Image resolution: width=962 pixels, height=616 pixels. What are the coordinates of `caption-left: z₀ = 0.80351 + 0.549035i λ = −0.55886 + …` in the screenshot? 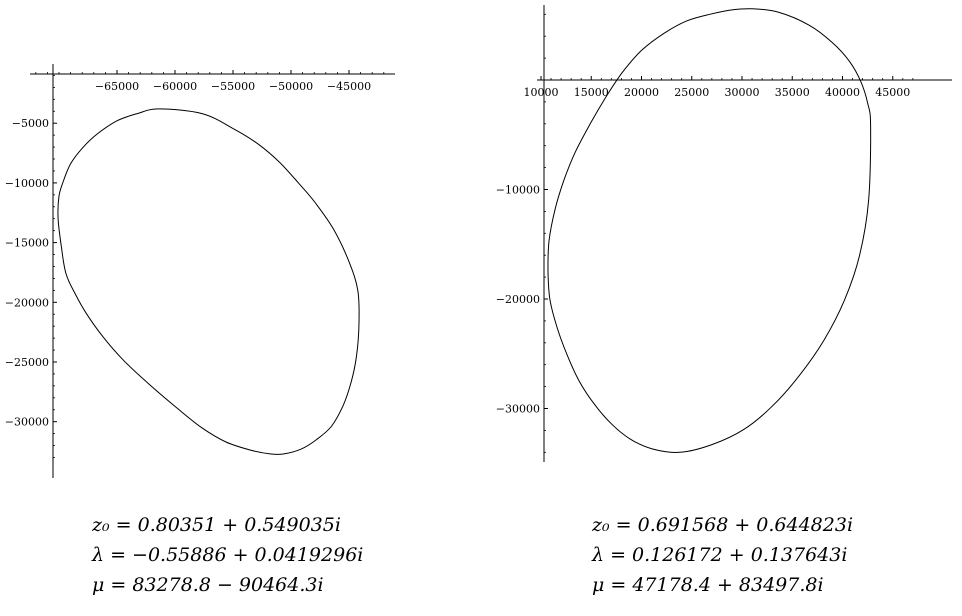 It's located at (227, 555).